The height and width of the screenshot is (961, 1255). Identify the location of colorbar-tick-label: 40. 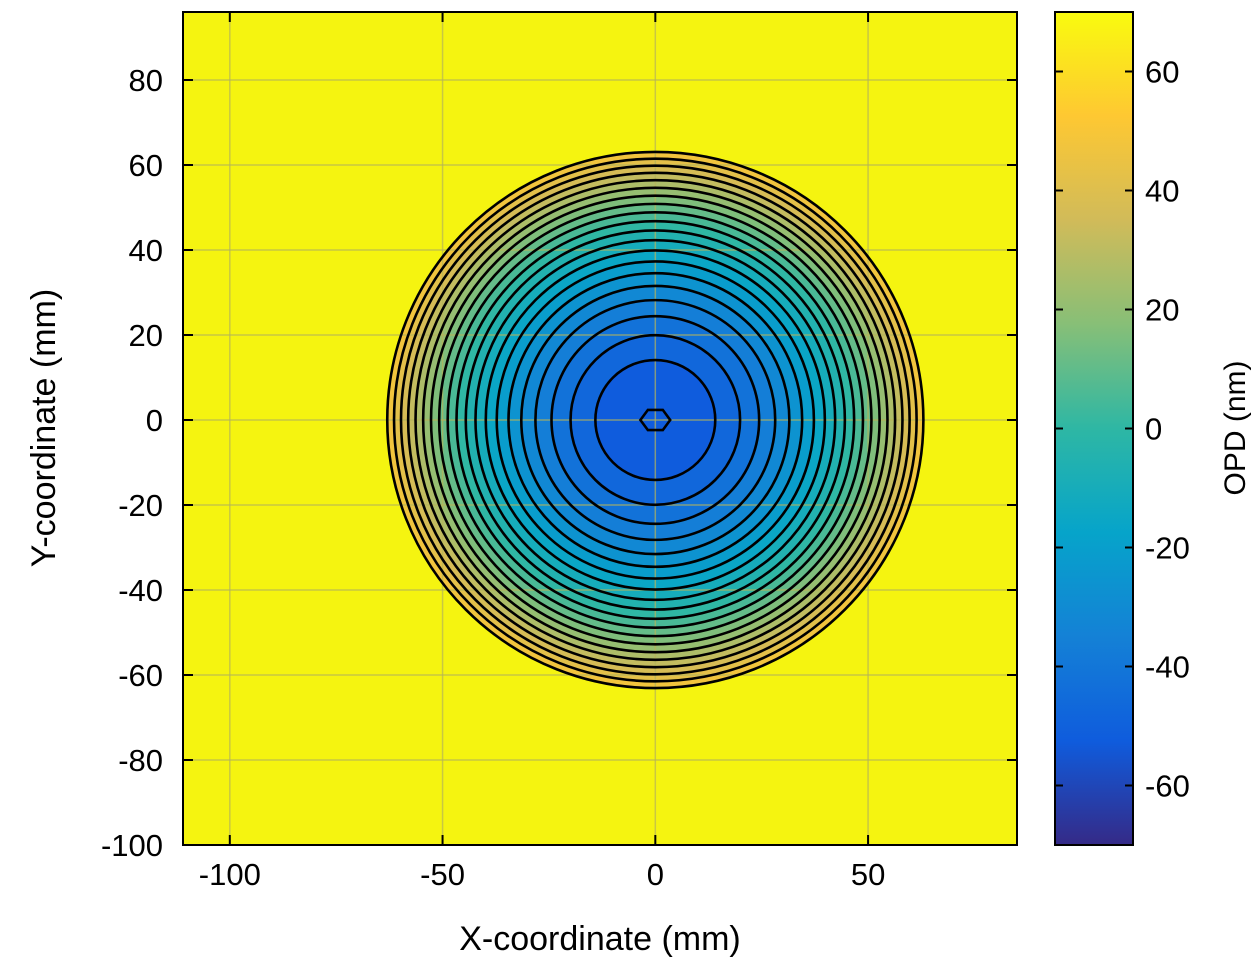
(1162, 191).